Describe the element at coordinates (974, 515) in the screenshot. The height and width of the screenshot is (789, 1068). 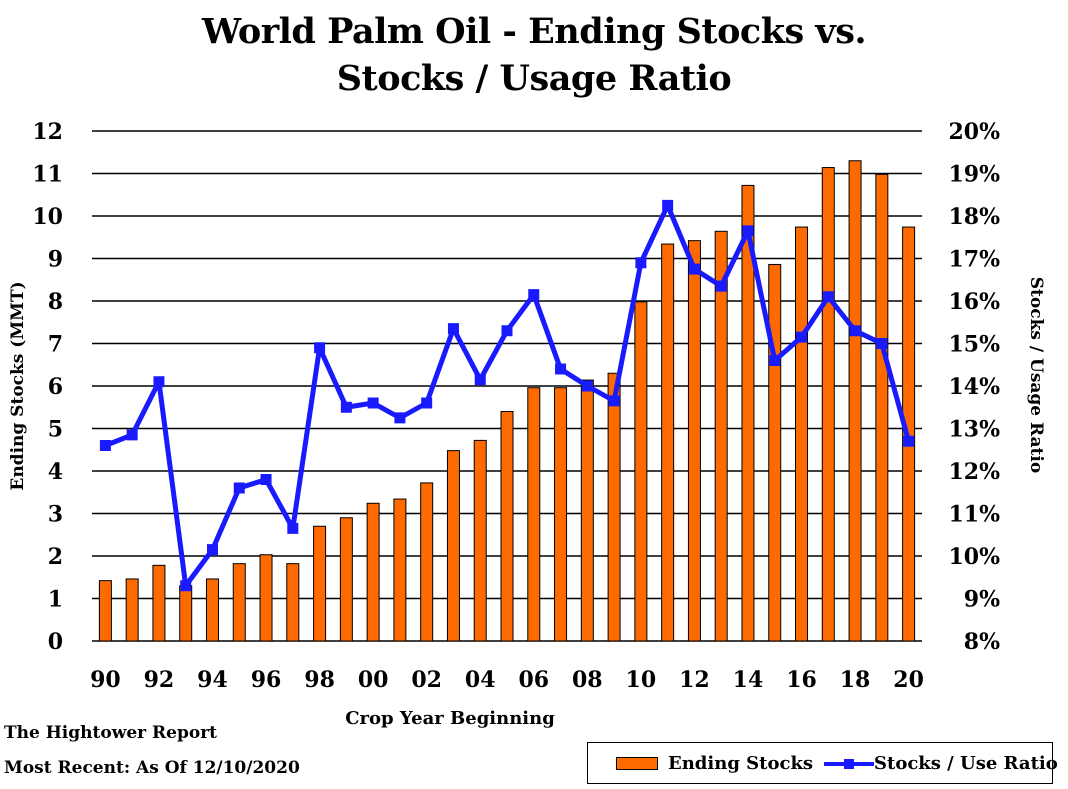
I see `y2-tick-label: 11%` at that location.